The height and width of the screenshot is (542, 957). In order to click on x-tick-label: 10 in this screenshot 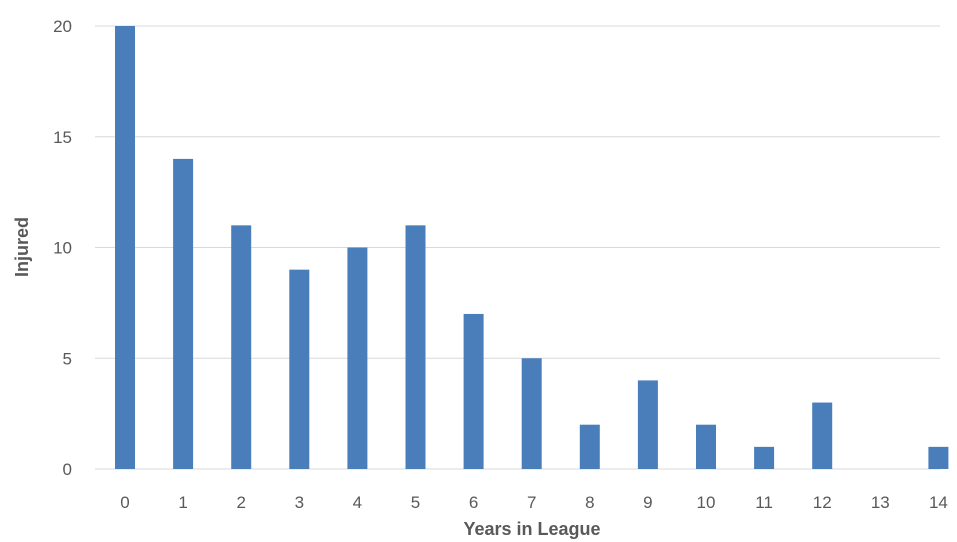, I will do `click(706, 502)`.